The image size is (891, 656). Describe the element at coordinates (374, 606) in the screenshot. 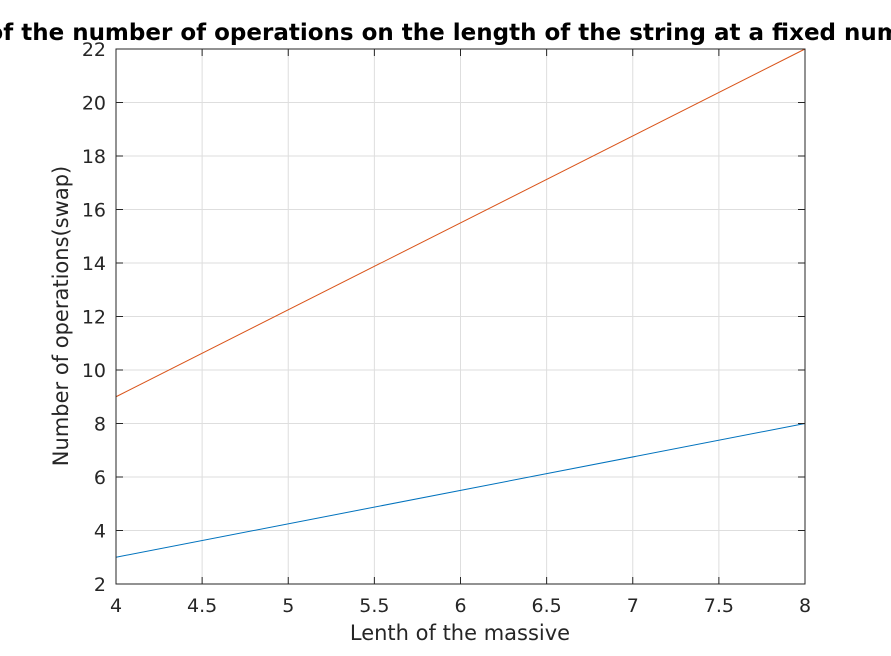

I see `x-tick-label: 5.5` at that location.